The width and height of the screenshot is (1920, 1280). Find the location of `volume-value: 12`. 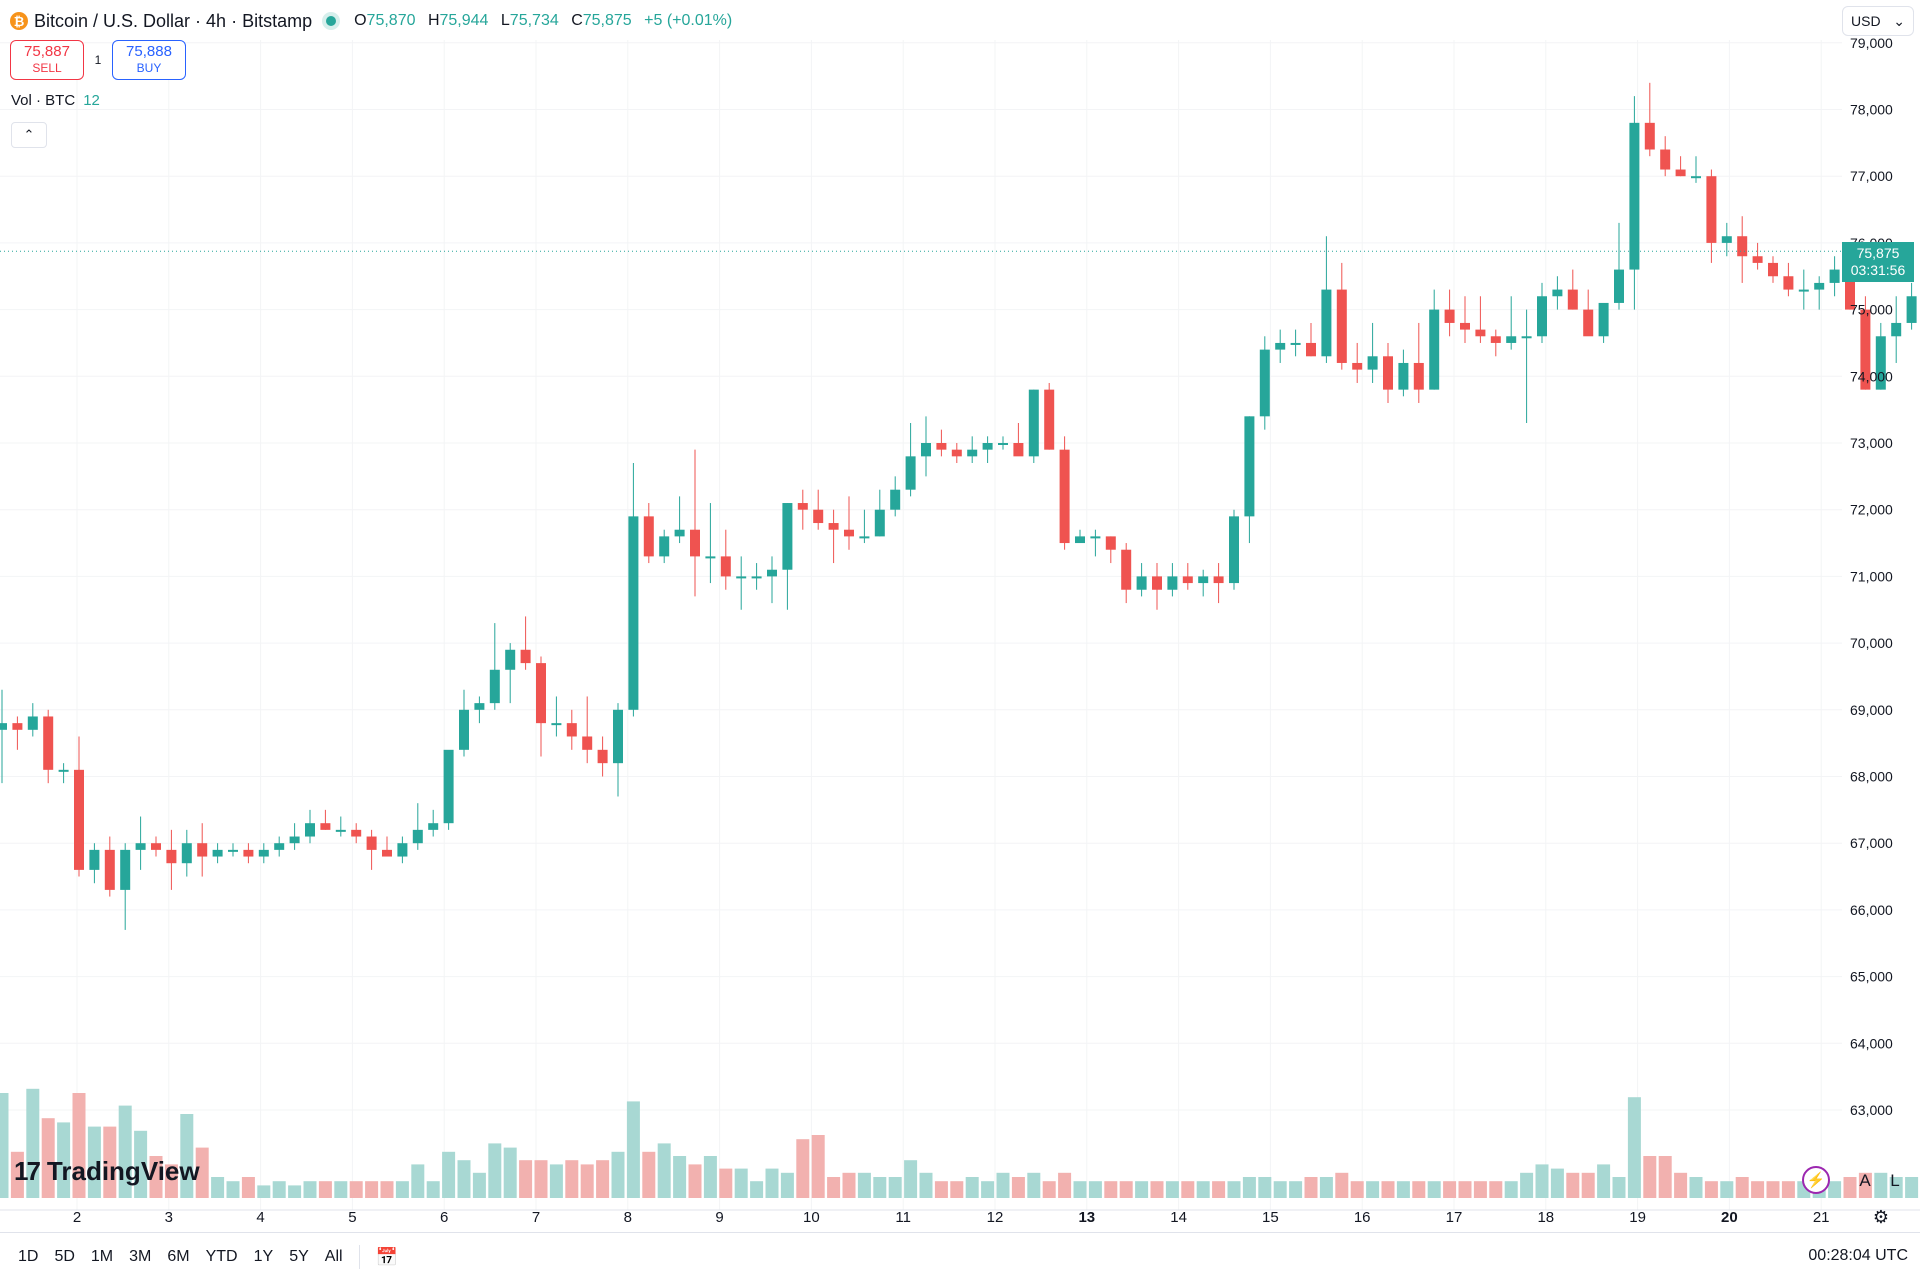

volume-value: 12 is located at coordinates (91, 100).